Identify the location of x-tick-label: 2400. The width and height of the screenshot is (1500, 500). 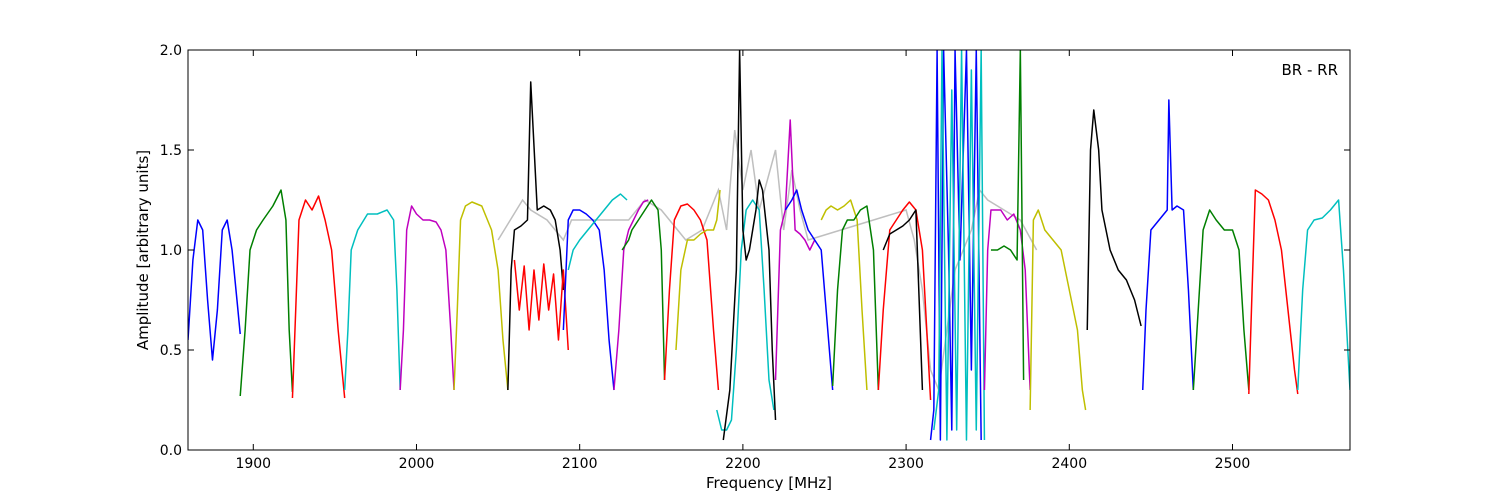
(1069, 464).